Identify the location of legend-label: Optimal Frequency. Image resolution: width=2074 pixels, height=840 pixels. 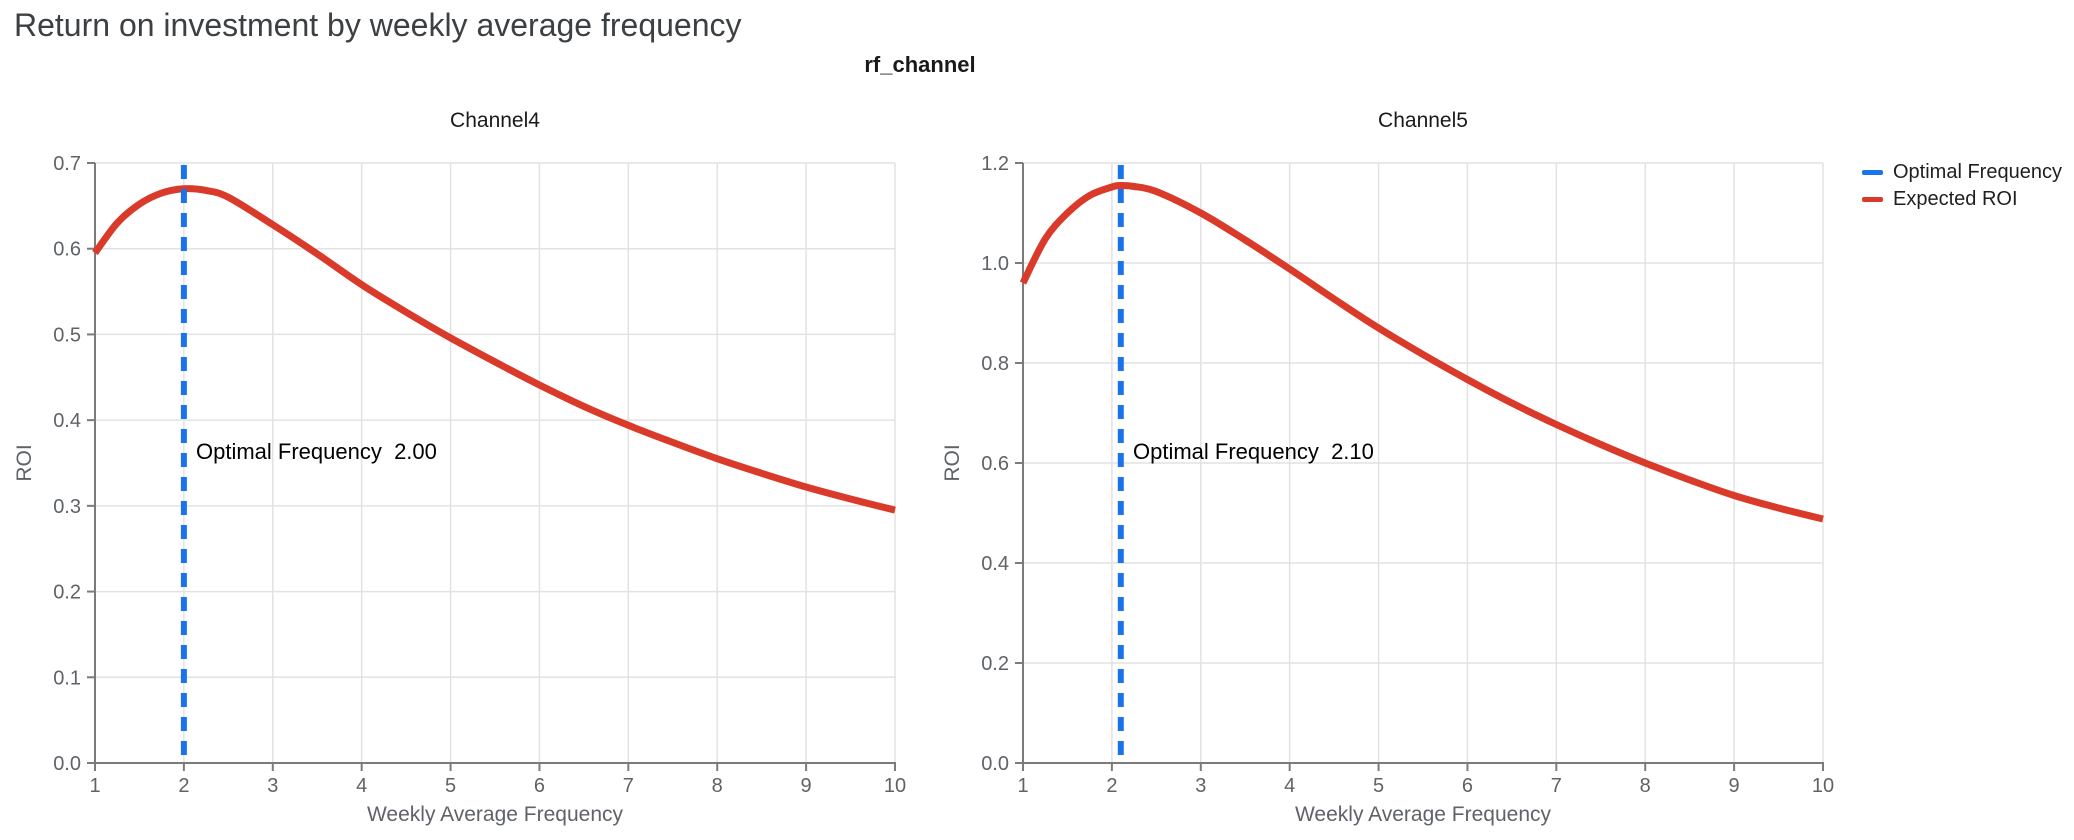
(1977, 172).